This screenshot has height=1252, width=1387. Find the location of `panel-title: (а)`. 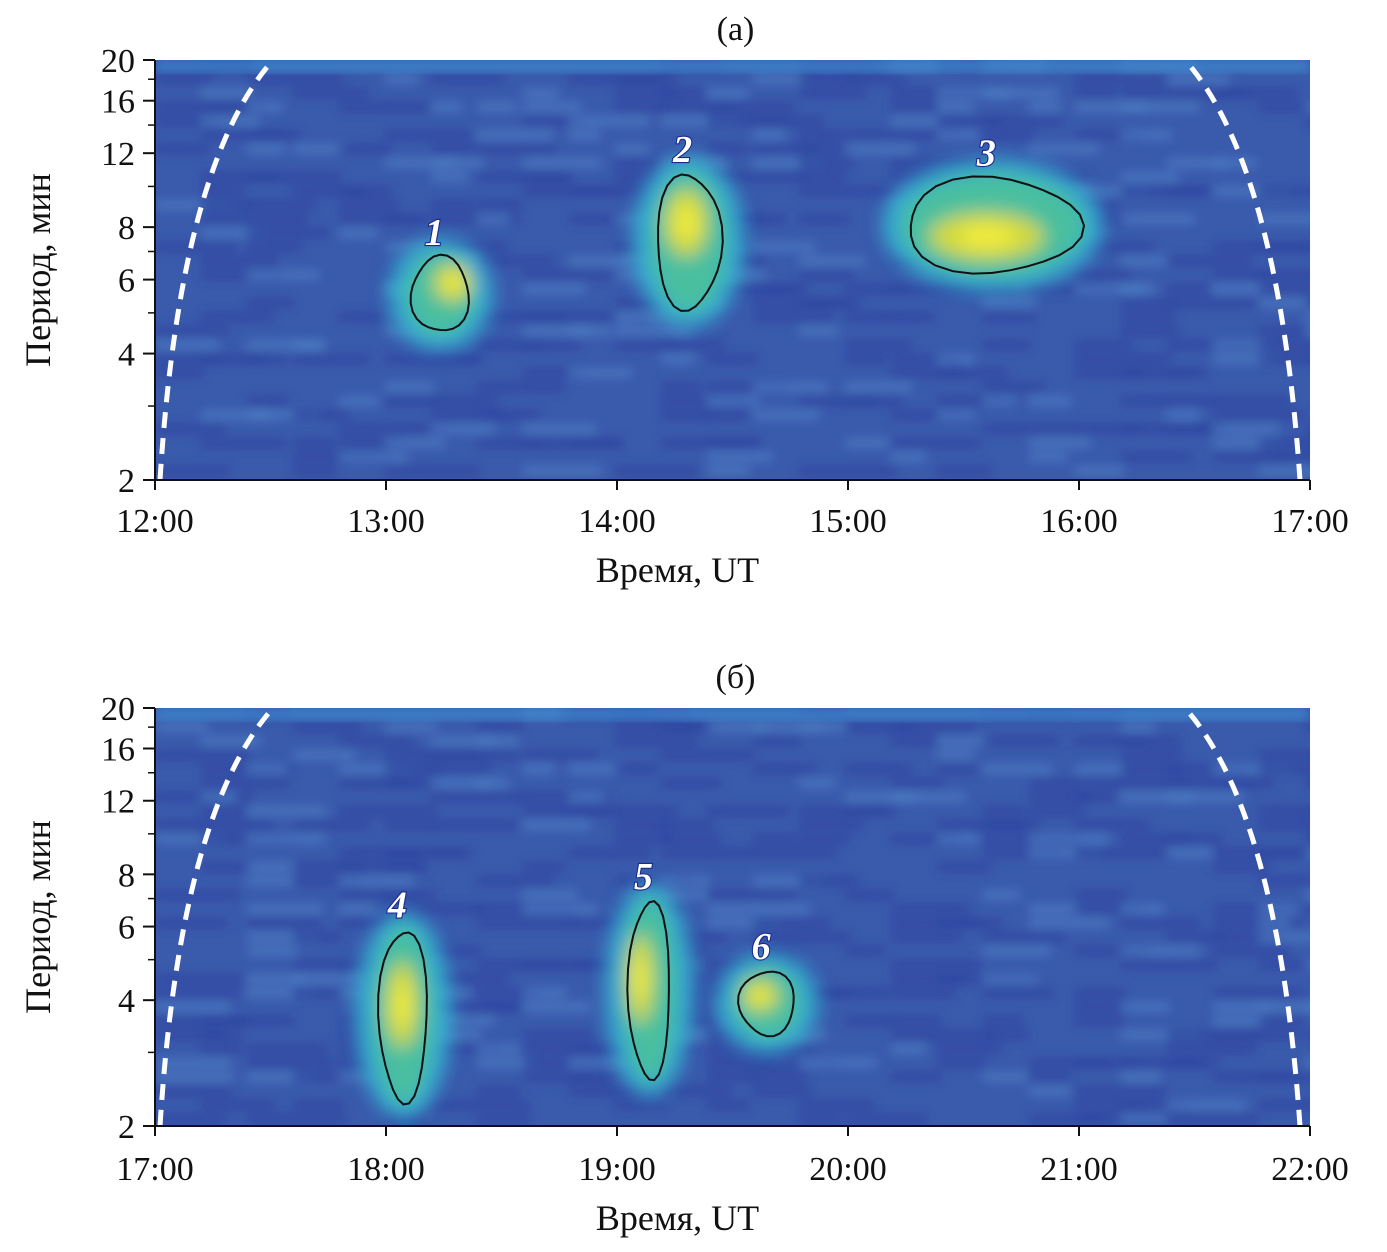

panel-title: (а) is located at coordinates (736, 29).